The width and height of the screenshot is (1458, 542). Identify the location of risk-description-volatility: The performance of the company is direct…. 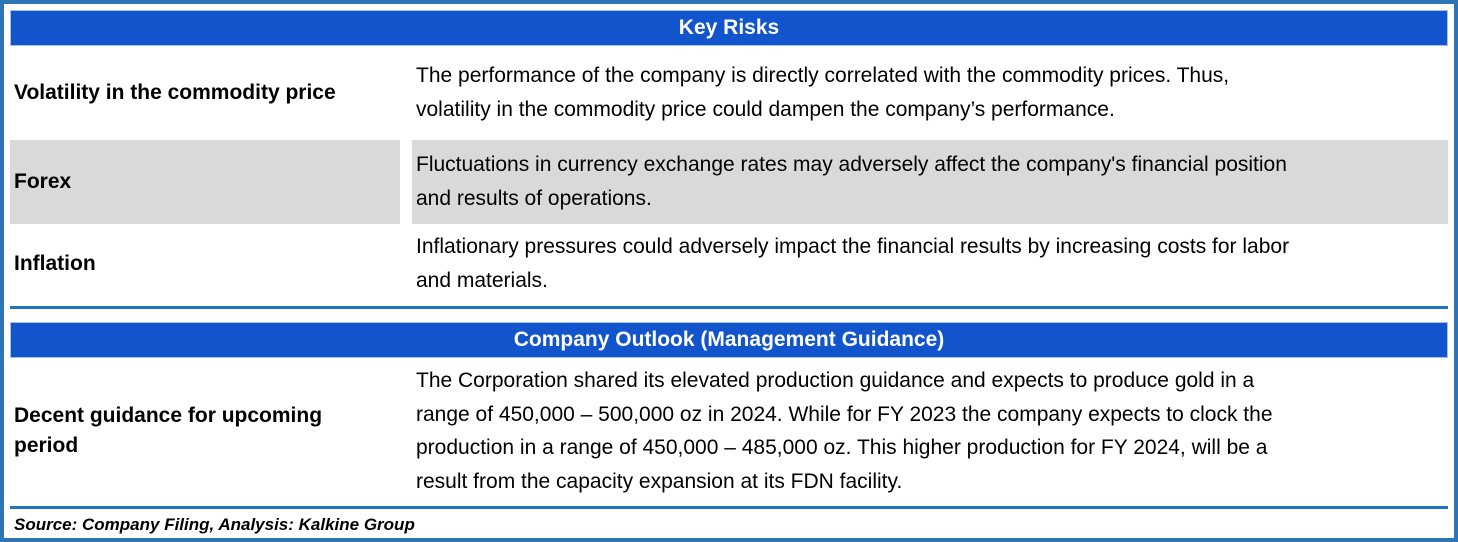
(823, 92).